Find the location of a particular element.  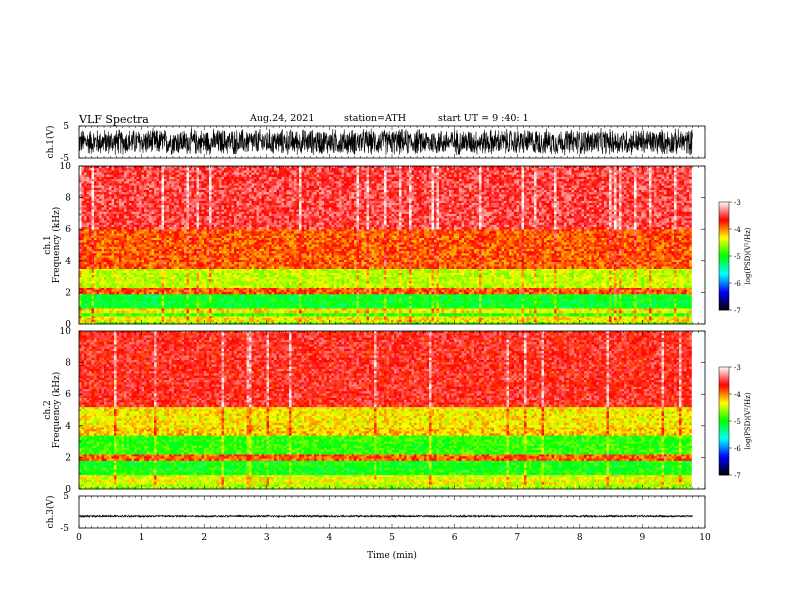

x-tick-label: 8 is located at coordinates (580, 538).